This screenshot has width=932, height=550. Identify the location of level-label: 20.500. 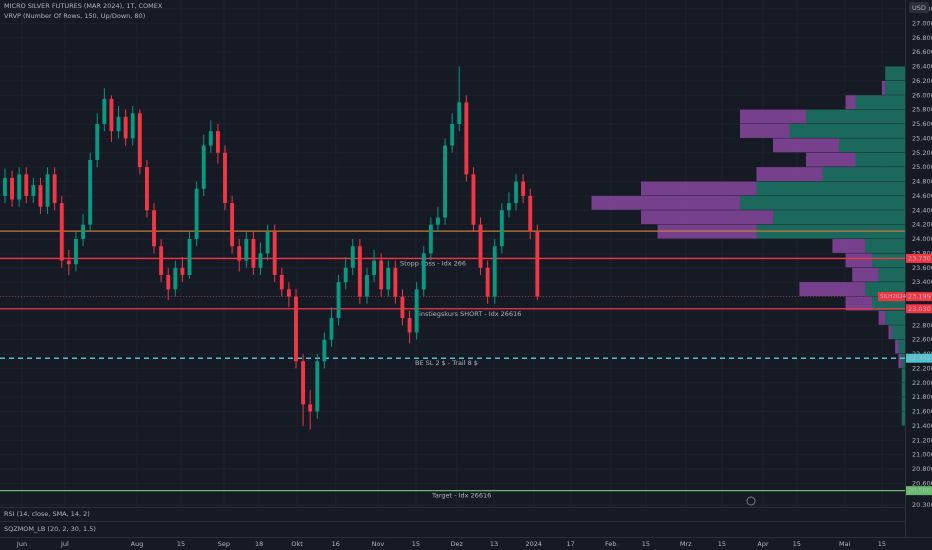
(919, 491).